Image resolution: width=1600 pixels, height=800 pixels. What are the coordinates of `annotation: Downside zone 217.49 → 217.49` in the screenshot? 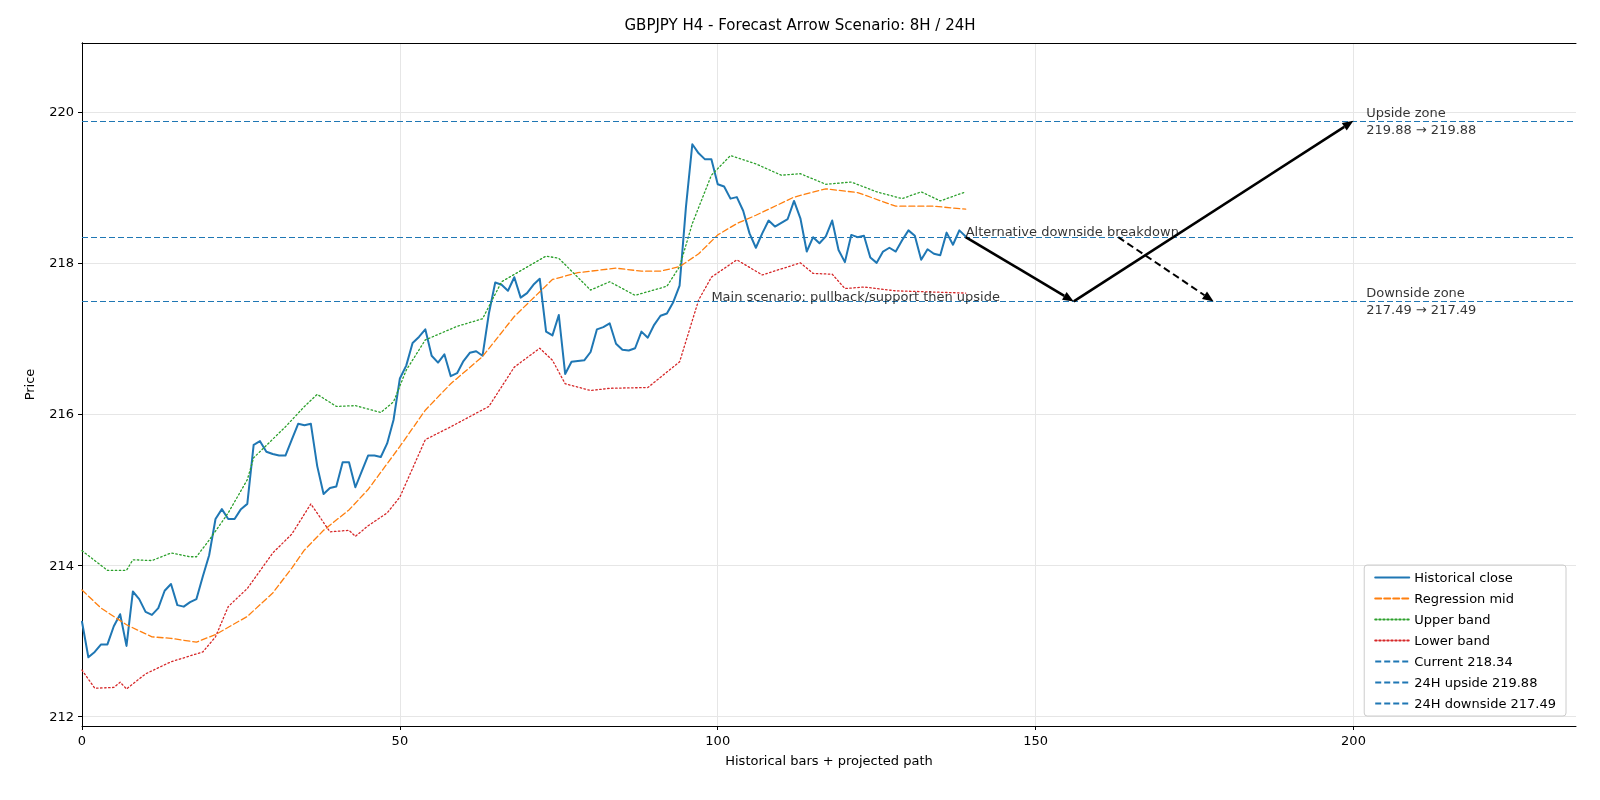 It's located at (1421, 301).